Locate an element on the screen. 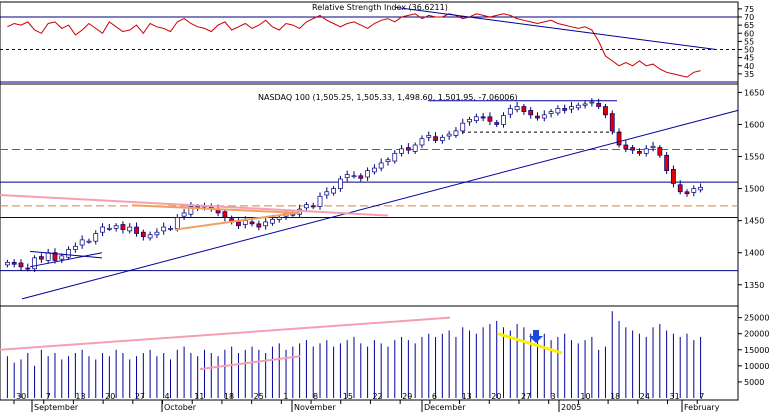 The width and height of the screenshot is (770, 416). month-label: September is located at coordinates (56, 407).